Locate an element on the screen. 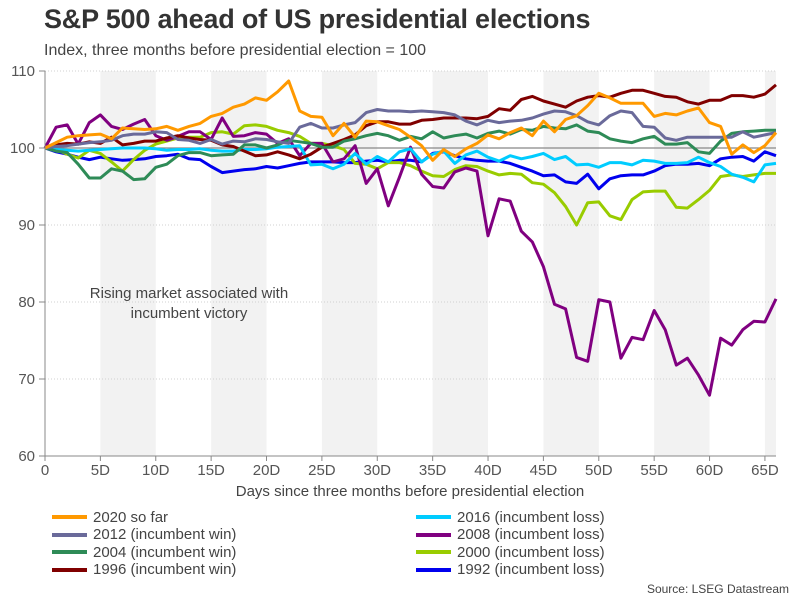  legend-item: 2000 (incumbent loss) is located at coordinates (510, 552).